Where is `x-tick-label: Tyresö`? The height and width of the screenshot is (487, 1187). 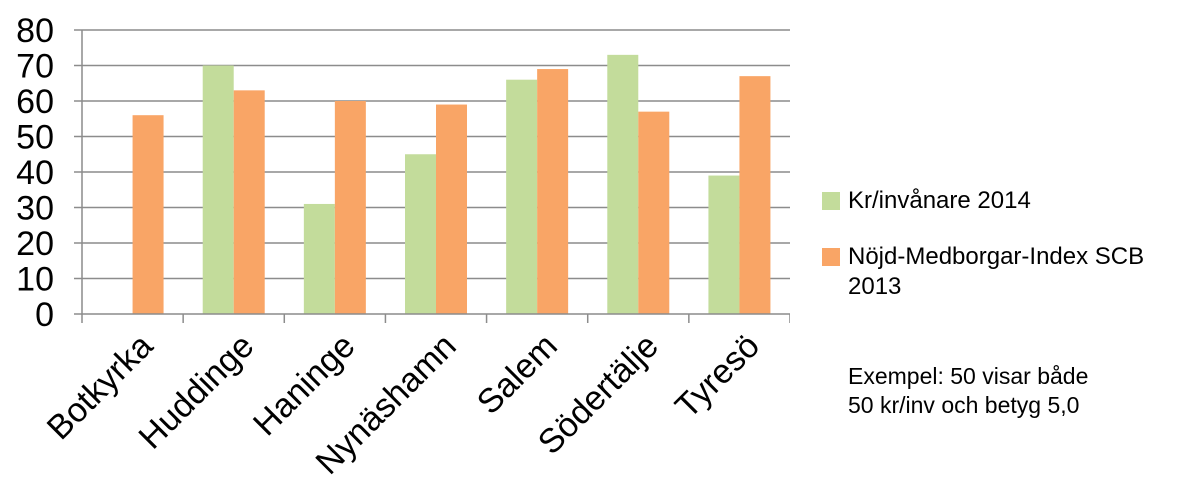
x-tick-label: Tyresö is located at coordinates (717, 376).